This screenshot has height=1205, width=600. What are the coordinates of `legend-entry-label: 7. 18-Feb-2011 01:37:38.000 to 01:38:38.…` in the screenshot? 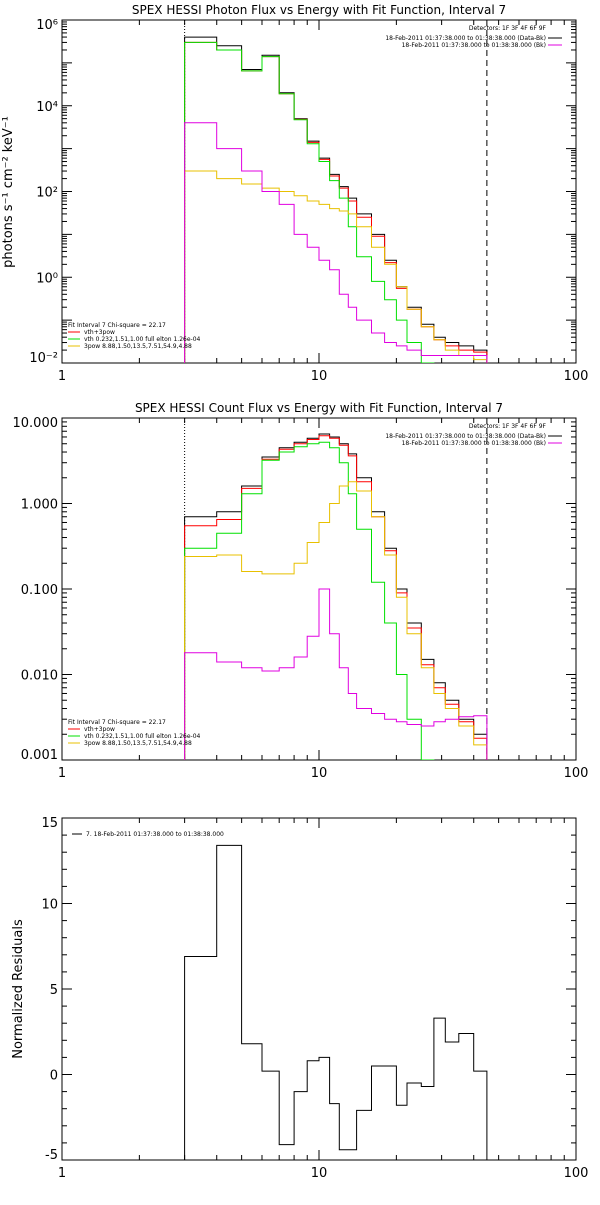 It's located at (155, 834).